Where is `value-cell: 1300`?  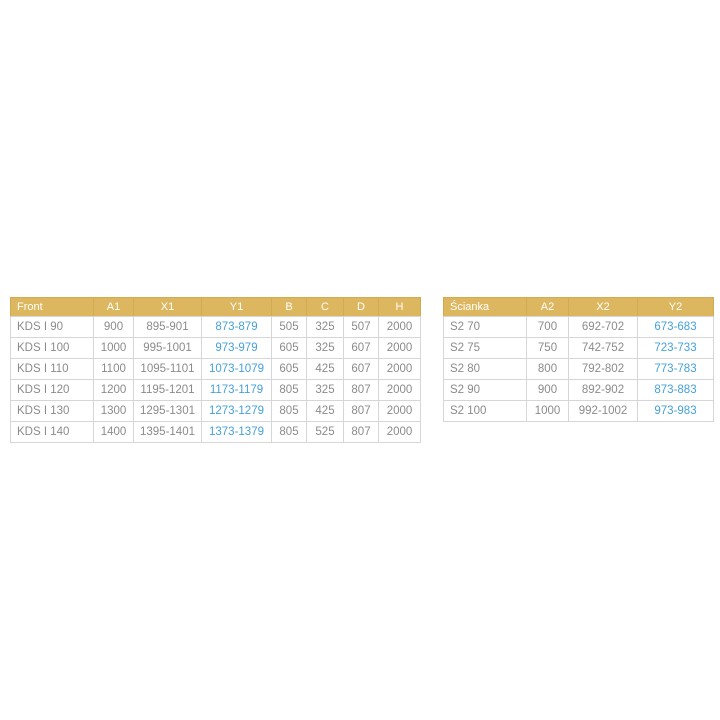 value-cell: 1300 is located at coordinates (113, 411).